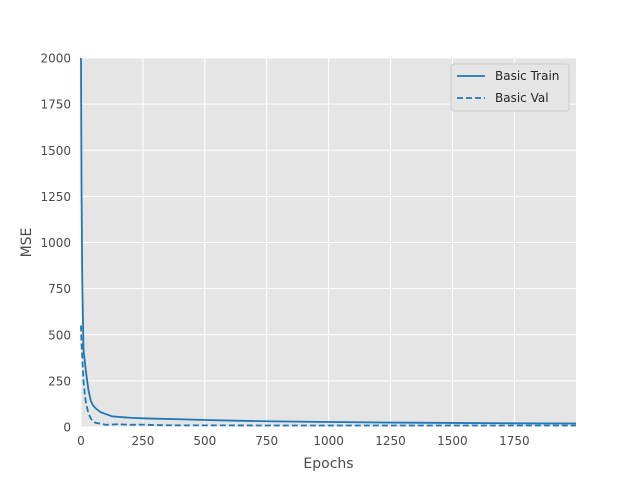 The height and width of the screenshot is (480, 640). I want to click on y-tick-label: 2000, so click(55, 59).